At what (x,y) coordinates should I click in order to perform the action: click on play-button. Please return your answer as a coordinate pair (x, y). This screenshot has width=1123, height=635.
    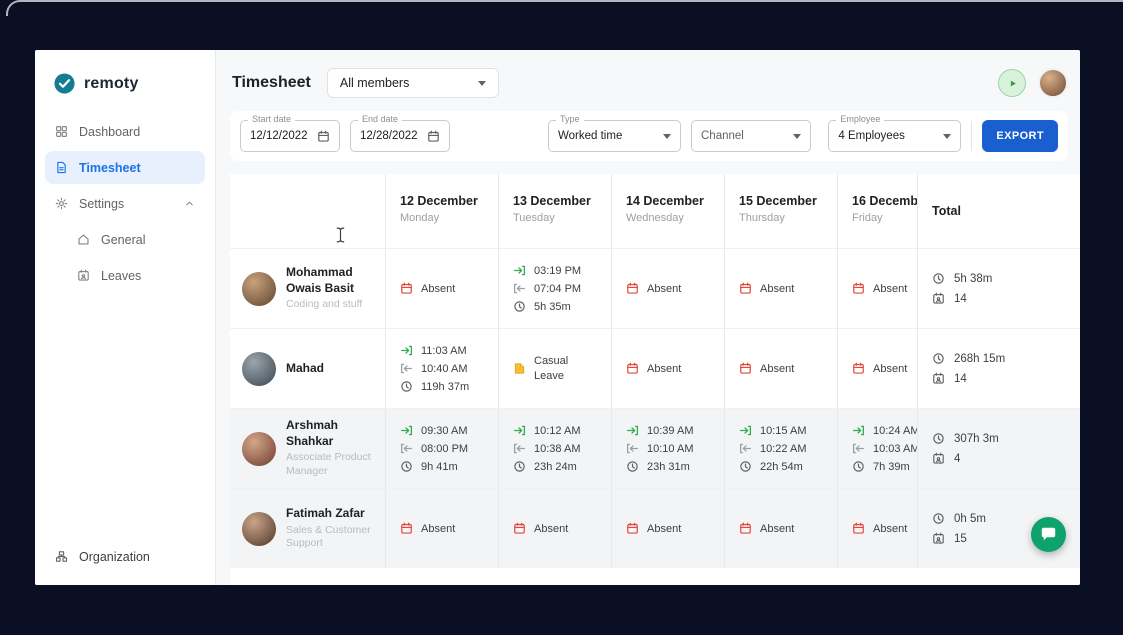
    Looking at the image, I should click on (1012, 83).